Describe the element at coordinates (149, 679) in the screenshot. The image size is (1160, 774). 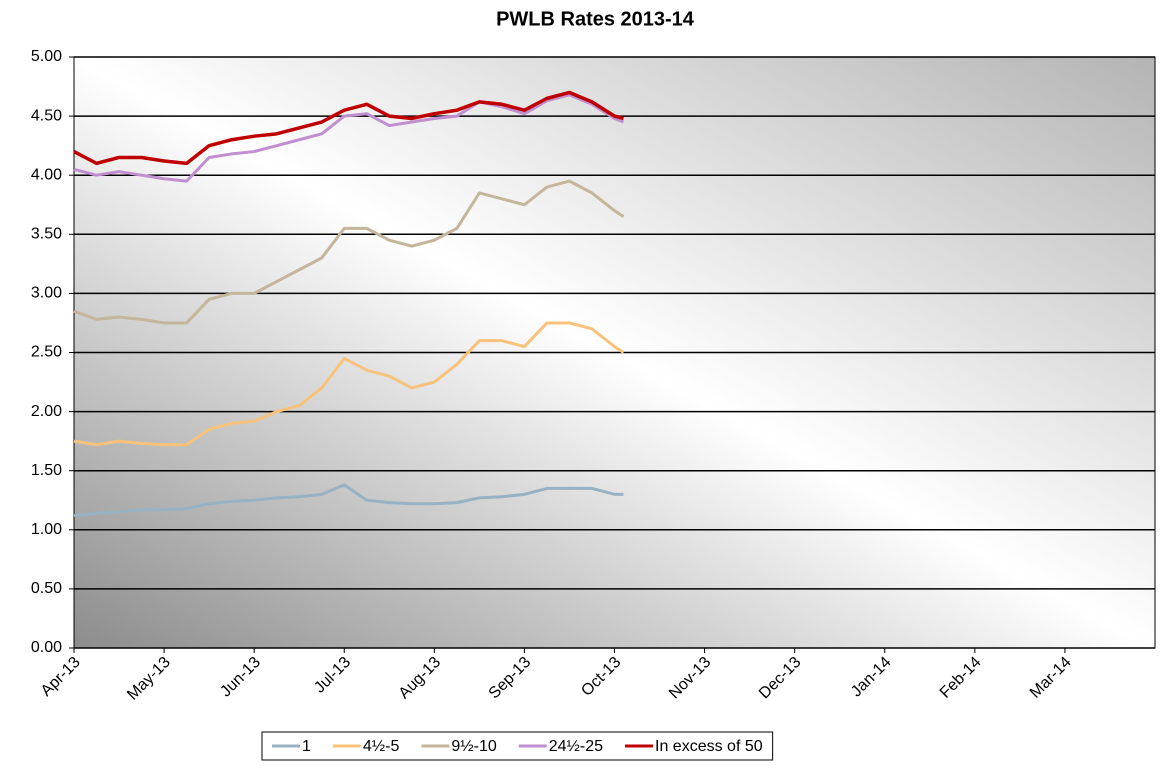
I see `x-tick-label: May-13` at that location.